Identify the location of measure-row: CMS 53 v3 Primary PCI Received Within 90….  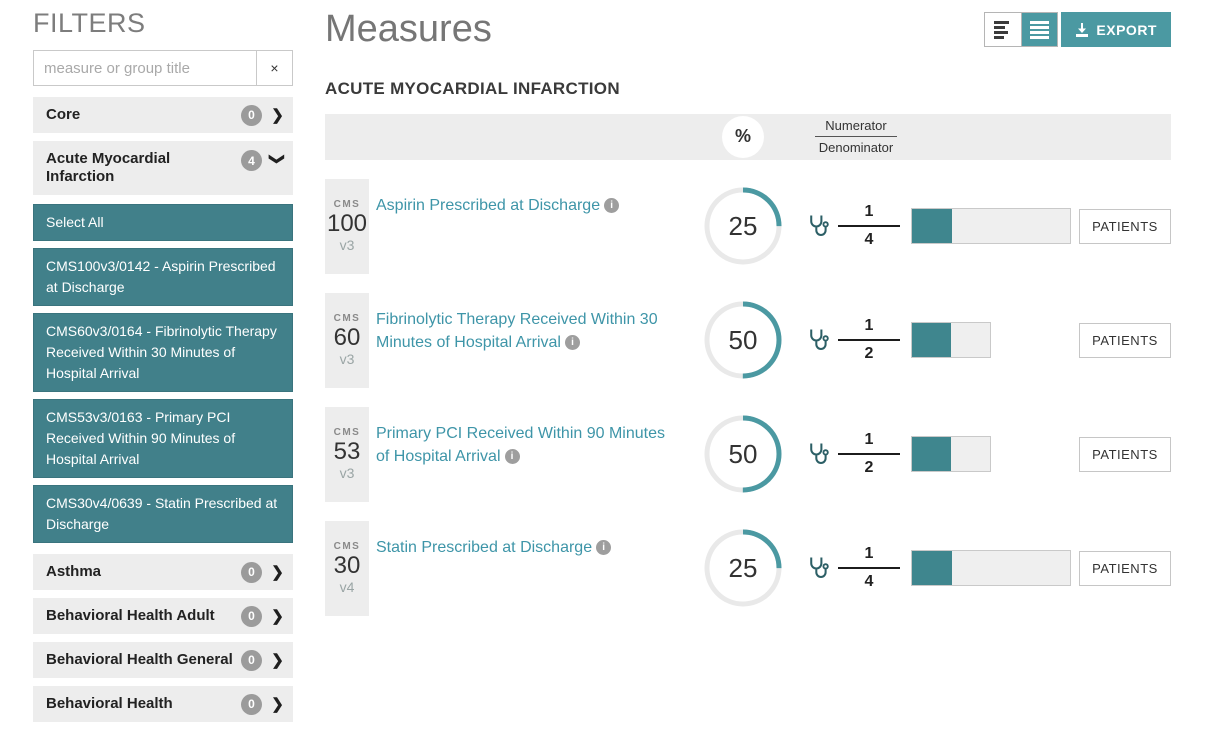
(748, 454).